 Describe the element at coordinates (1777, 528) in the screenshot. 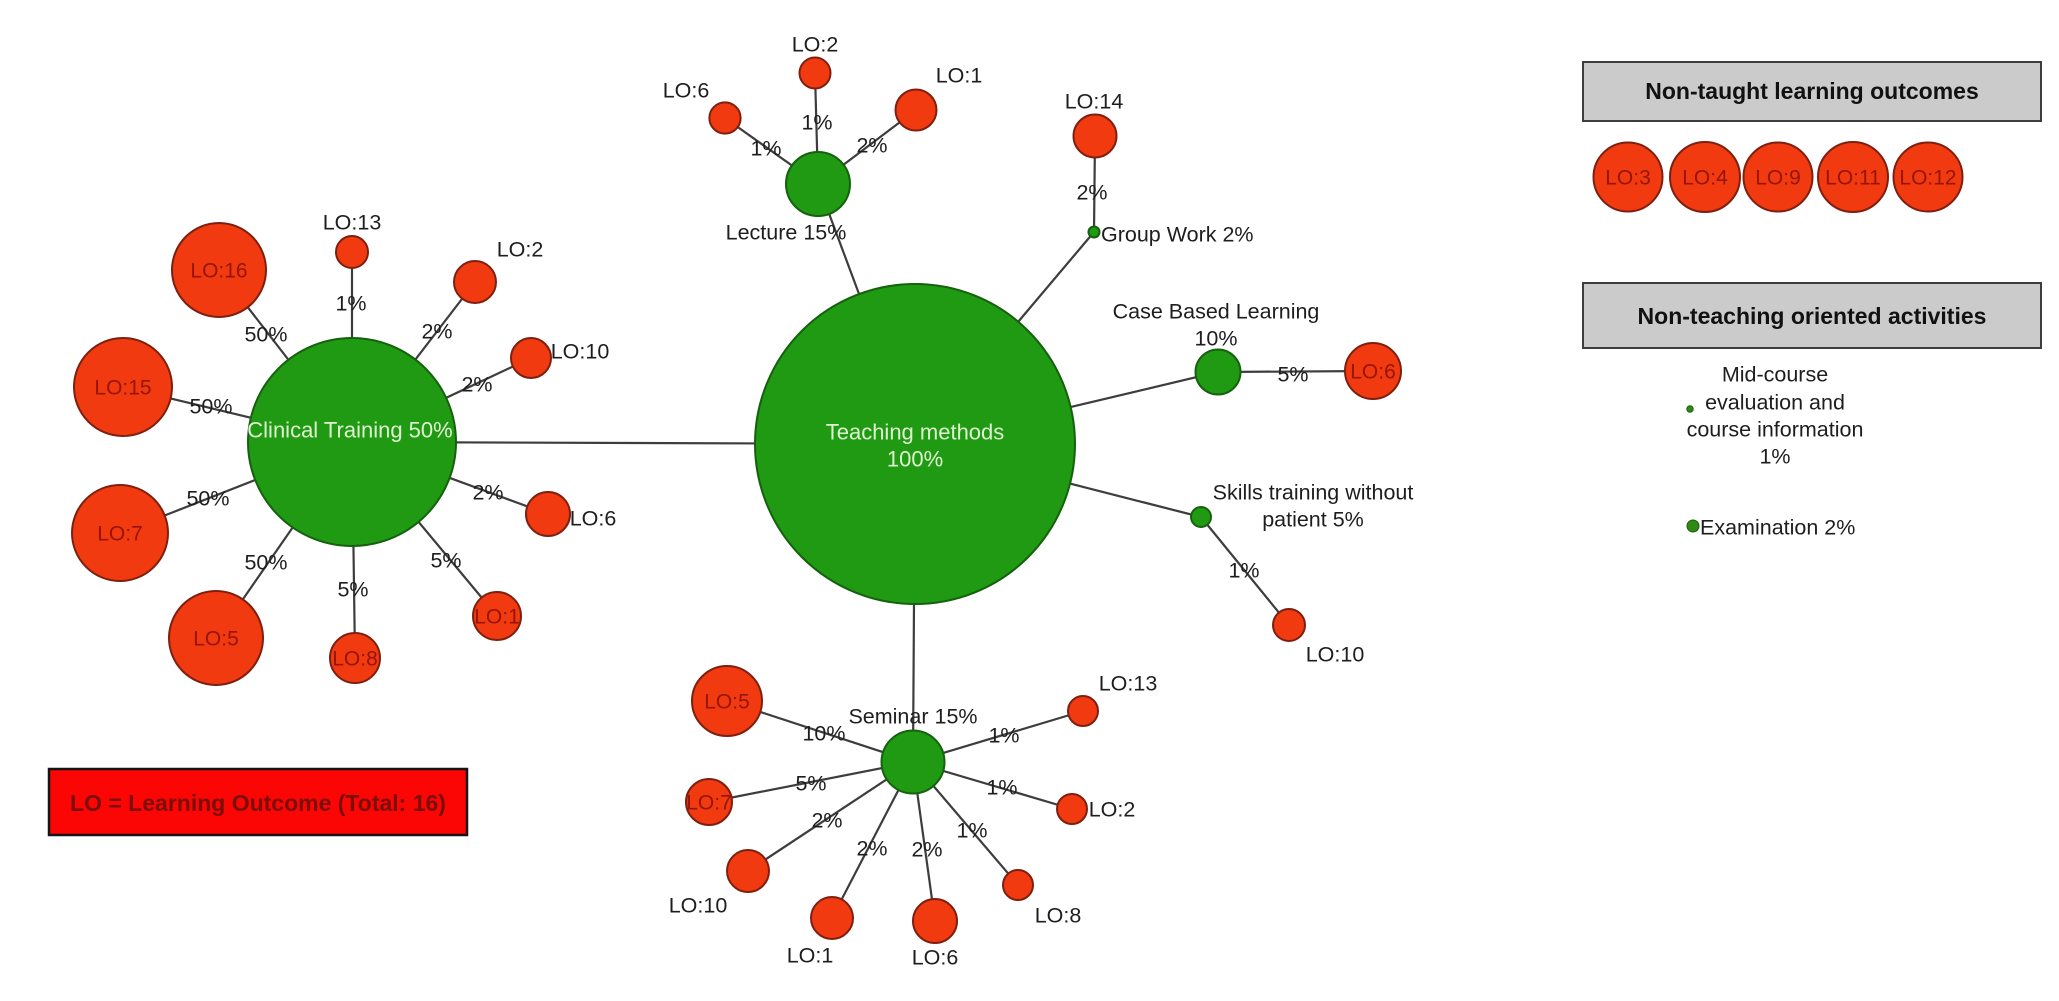

I see `svg-text: Examination 2%` at that location.